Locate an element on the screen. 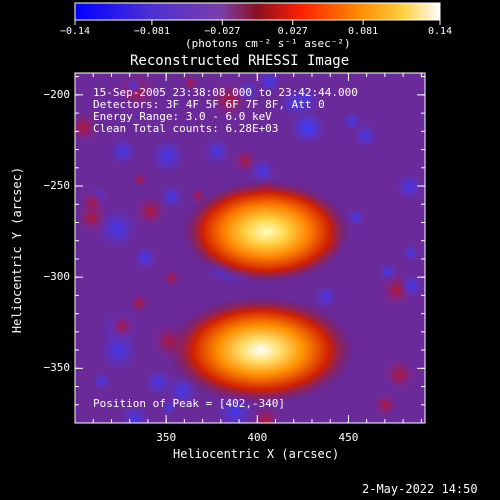  colorbar-tick-label: 0.027 is located at coordinates (292, 31).